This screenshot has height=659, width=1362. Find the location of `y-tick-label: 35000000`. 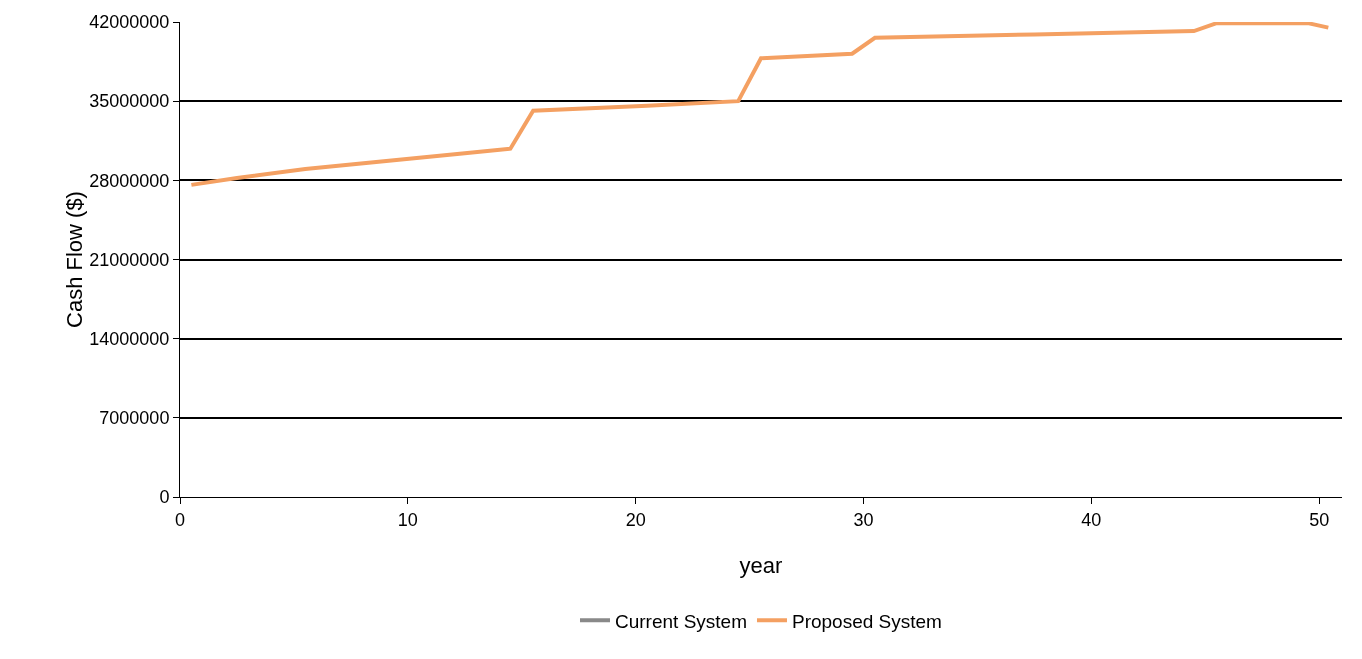

y-tick-label: 35000000 is located at coordinates (129, 101).